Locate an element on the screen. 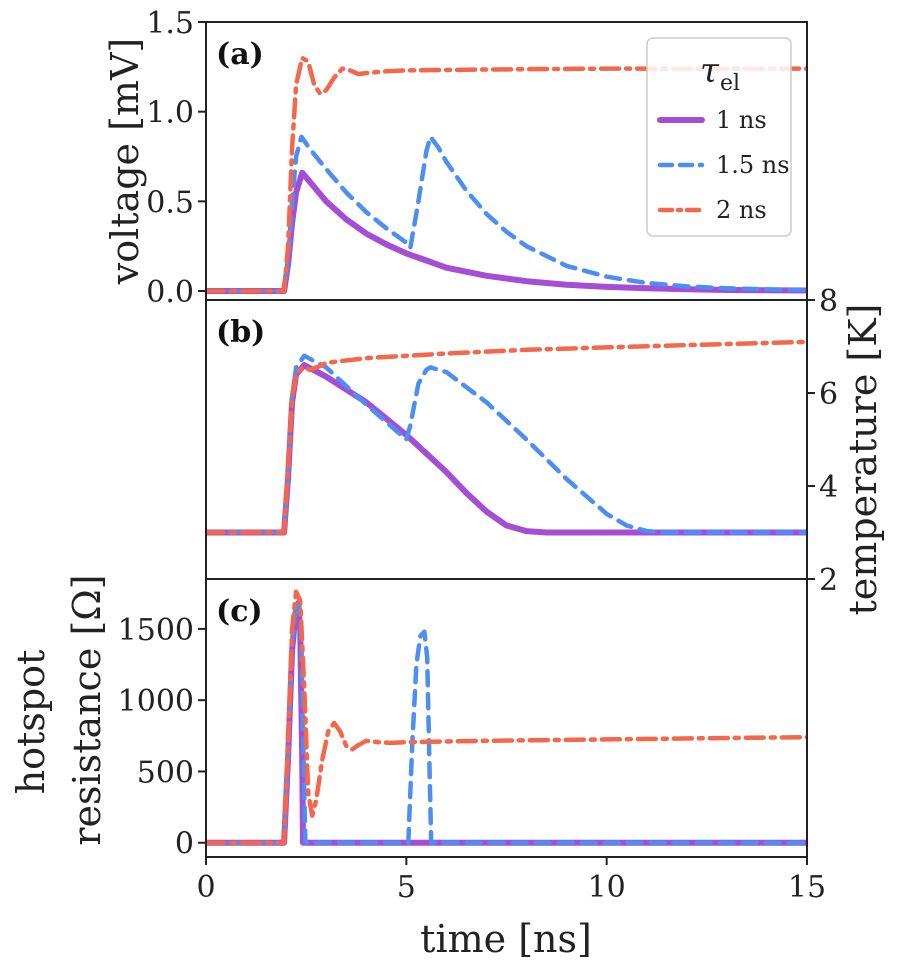 This screenshot has height=967, width=897. y-tick-label: 8 is located at coordinates (828, 301).